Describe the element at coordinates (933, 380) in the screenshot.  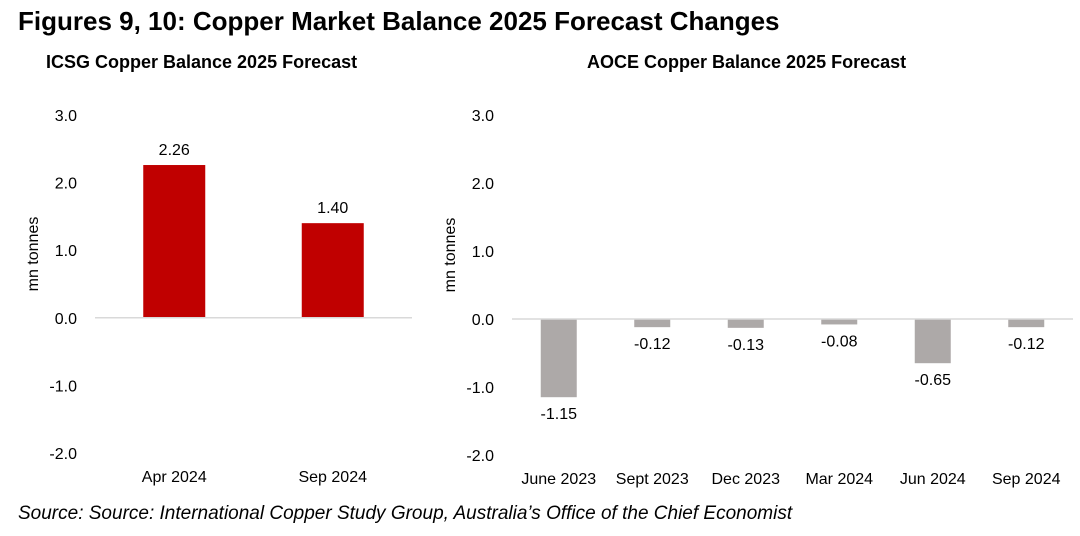
I see `aoce-data-label: -0.65` at that location.